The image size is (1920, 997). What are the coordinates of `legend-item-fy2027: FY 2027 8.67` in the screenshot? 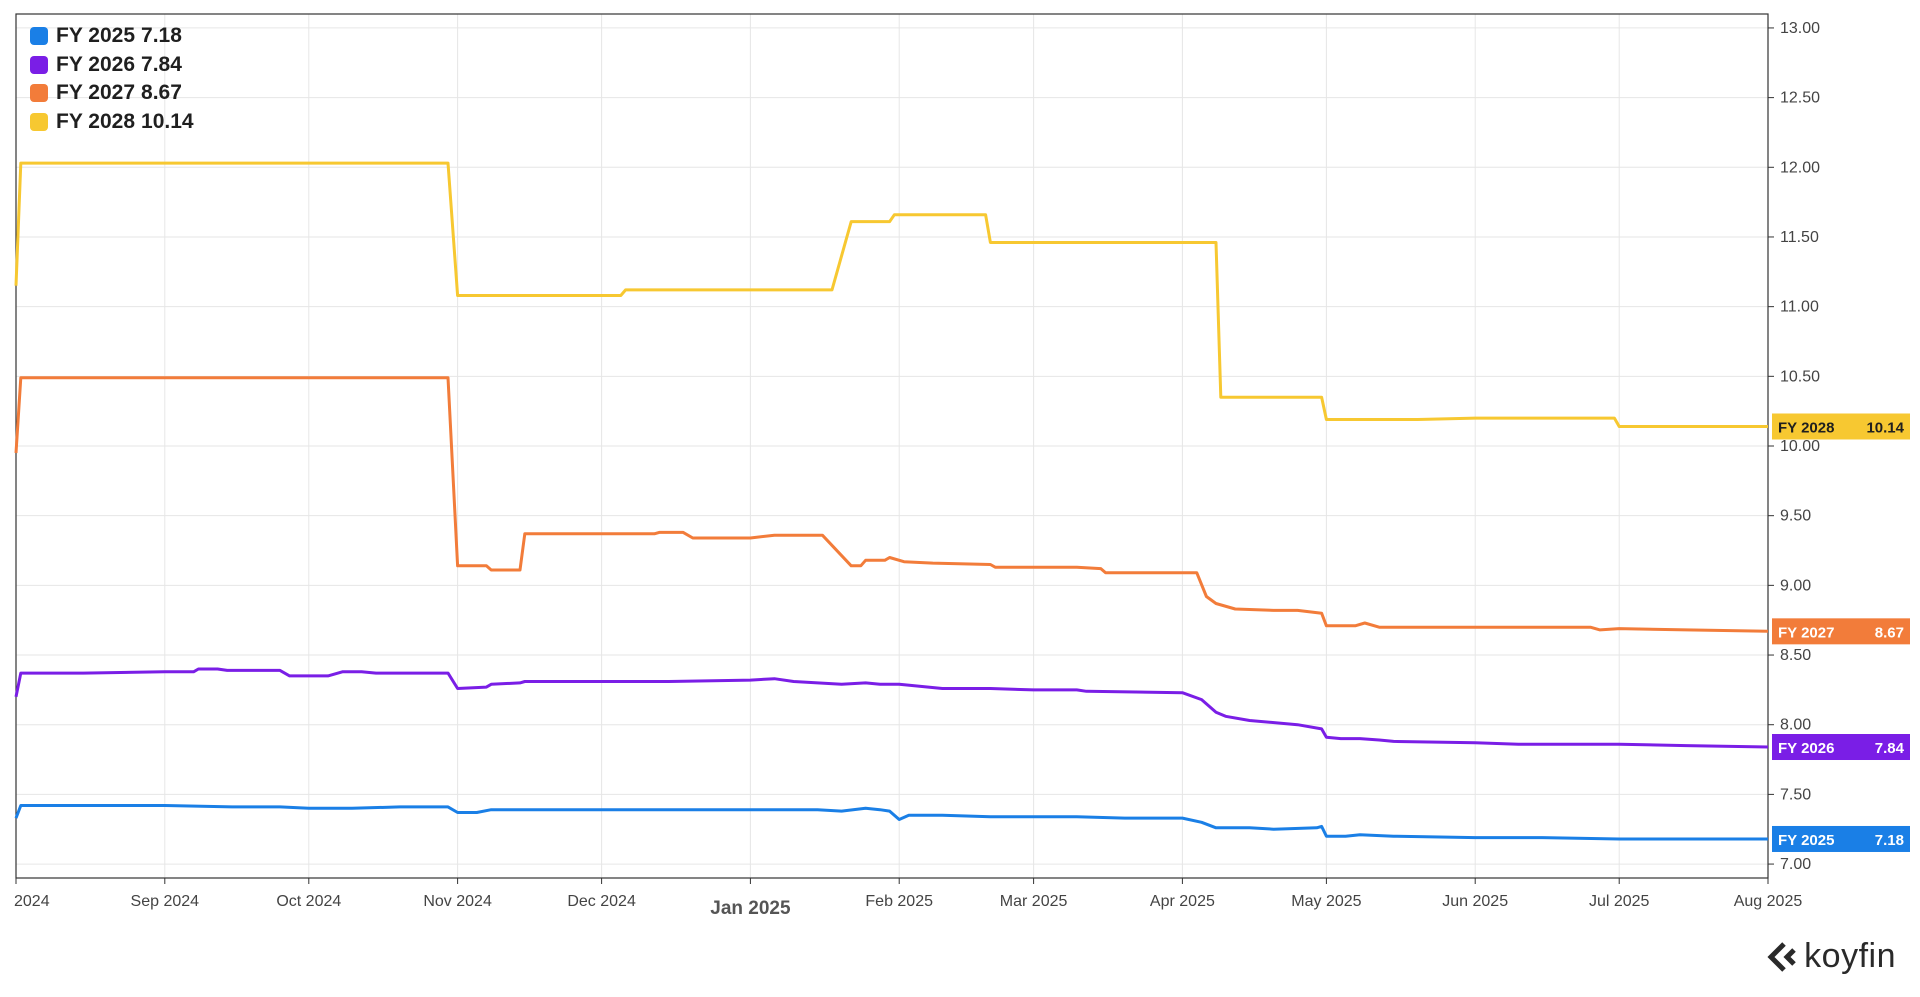 It's located at (112, 93).